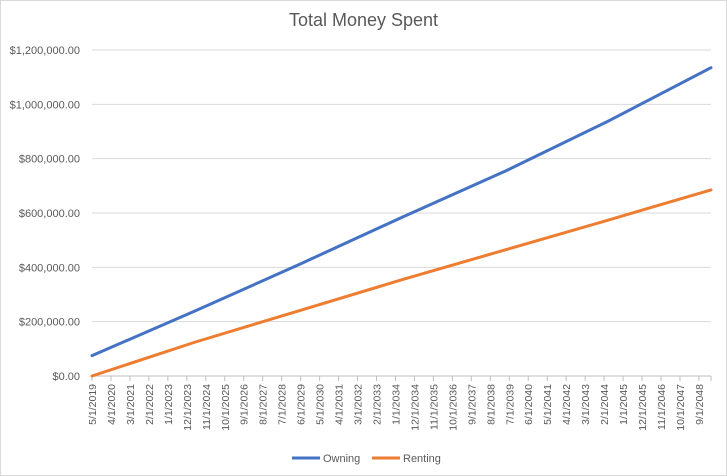 Image resolution: width=727 pixels, height=476 pixels. What do you see at coordinates (49, 268) in the screenshot?
I see `y-tick-label: $400,000.00` at bounding box center [49, 268].